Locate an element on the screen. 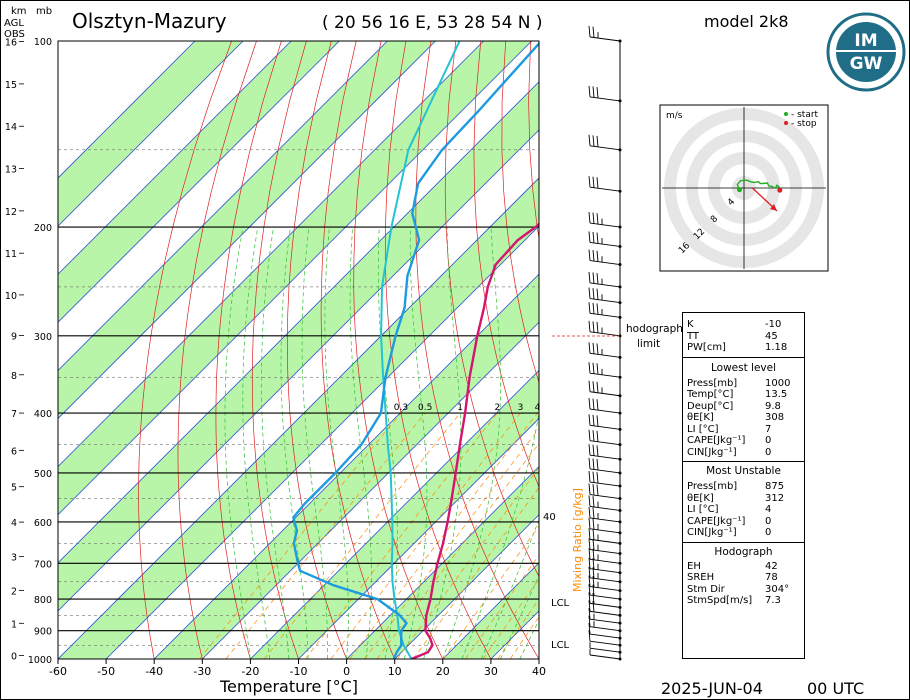 The height and width of the screenshot is (700, 910). x-tick-label: 0 is located at coordinates (346, 671).